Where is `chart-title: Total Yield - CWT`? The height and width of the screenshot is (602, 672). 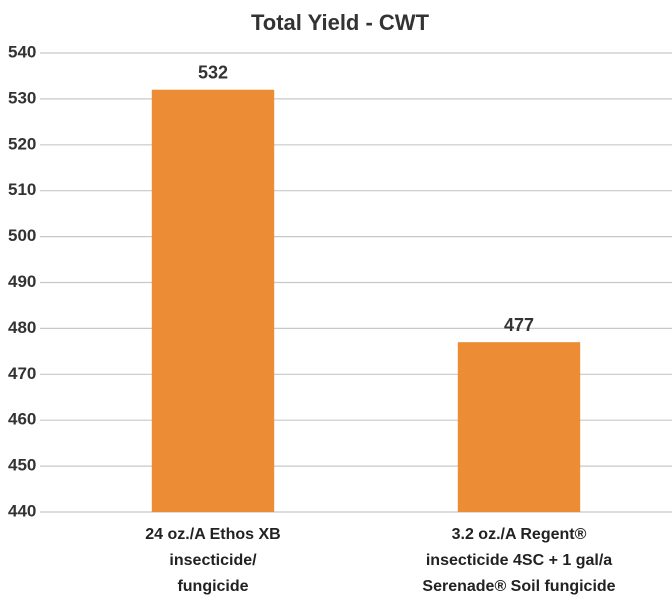
chart-title: Total Yield - CWT is located at coordinates (340, 22).